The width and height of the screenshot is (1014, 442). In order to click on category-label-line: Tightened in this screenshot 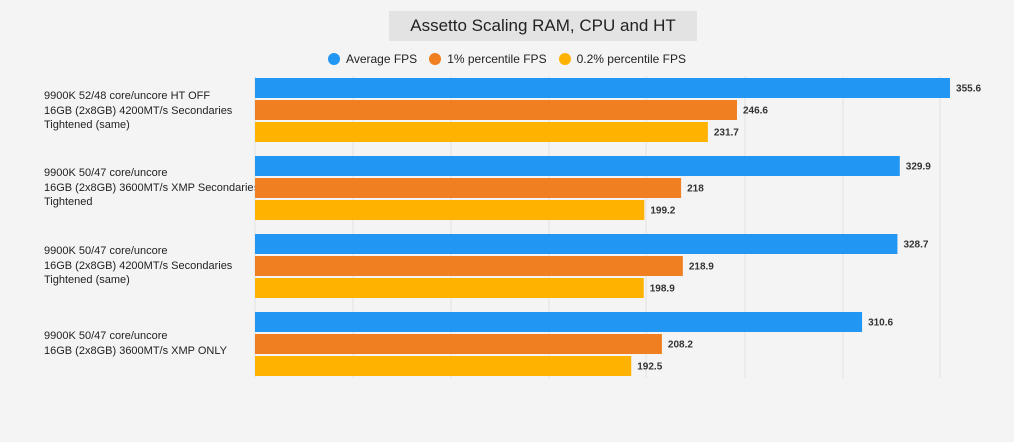, I will do `click(68, 202)`.